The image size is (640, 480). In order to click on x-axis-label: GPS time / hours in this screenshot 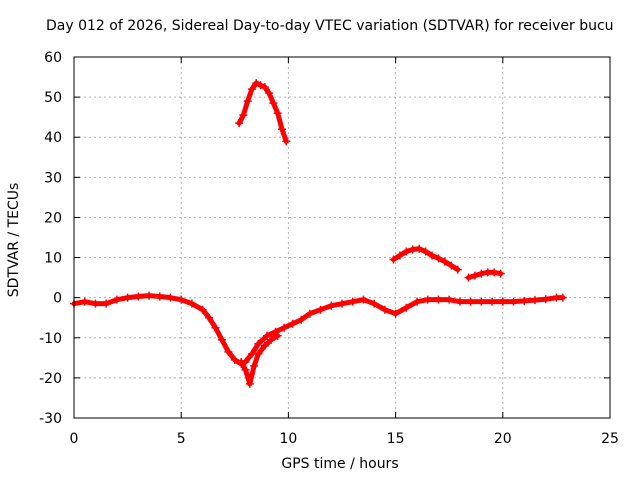, I will do `click(340, 464)`.